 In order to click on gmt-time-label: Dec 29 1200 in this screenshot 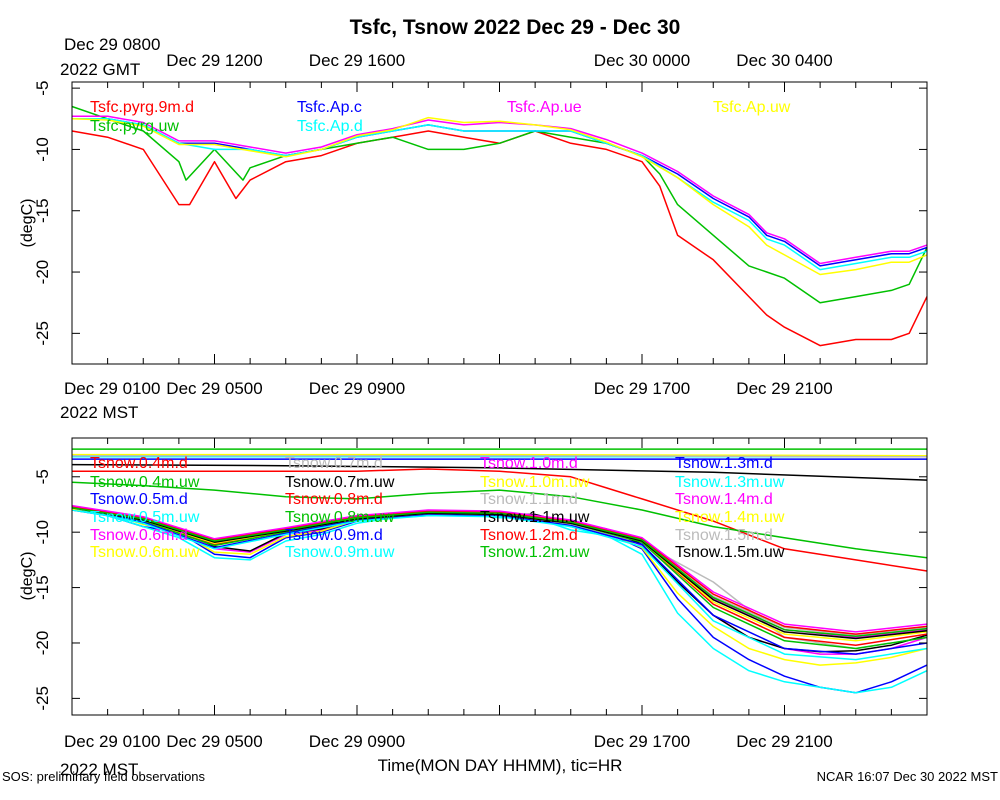, I will do `click(214, 60)`.